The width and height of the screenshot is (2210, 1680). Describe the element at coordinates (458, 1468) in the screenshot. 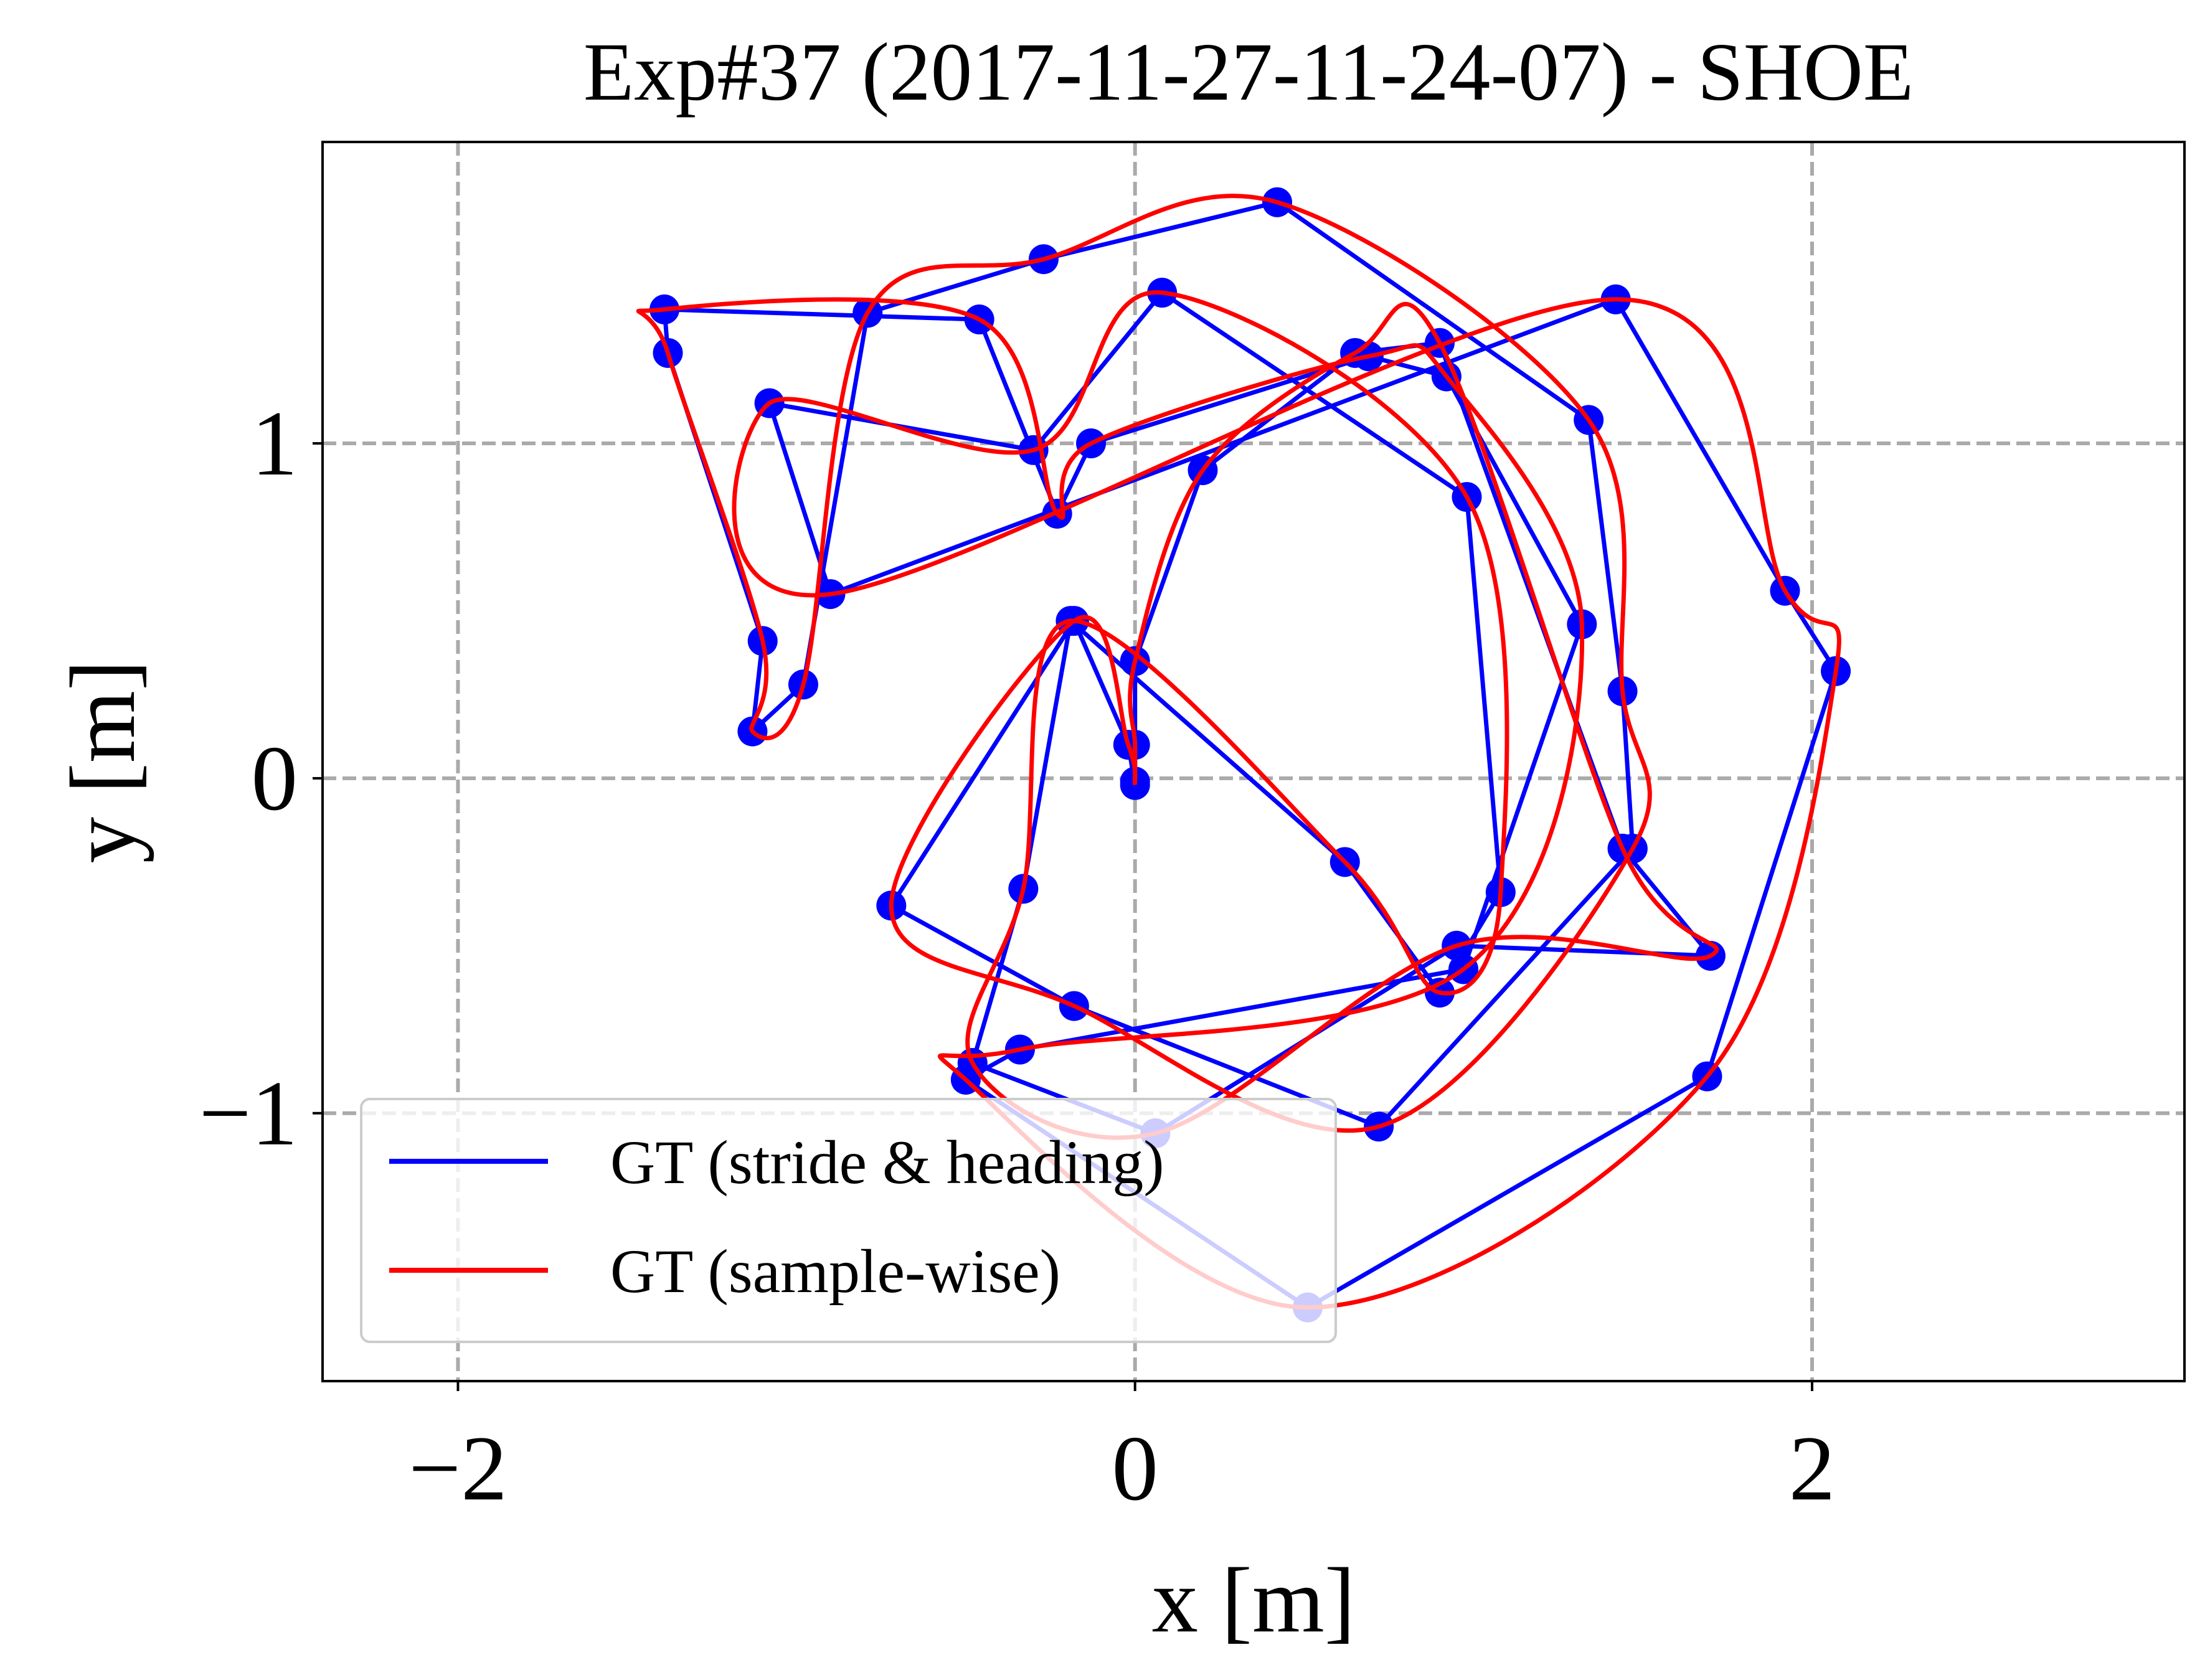

I see `x-tick-label: −2` at that location.